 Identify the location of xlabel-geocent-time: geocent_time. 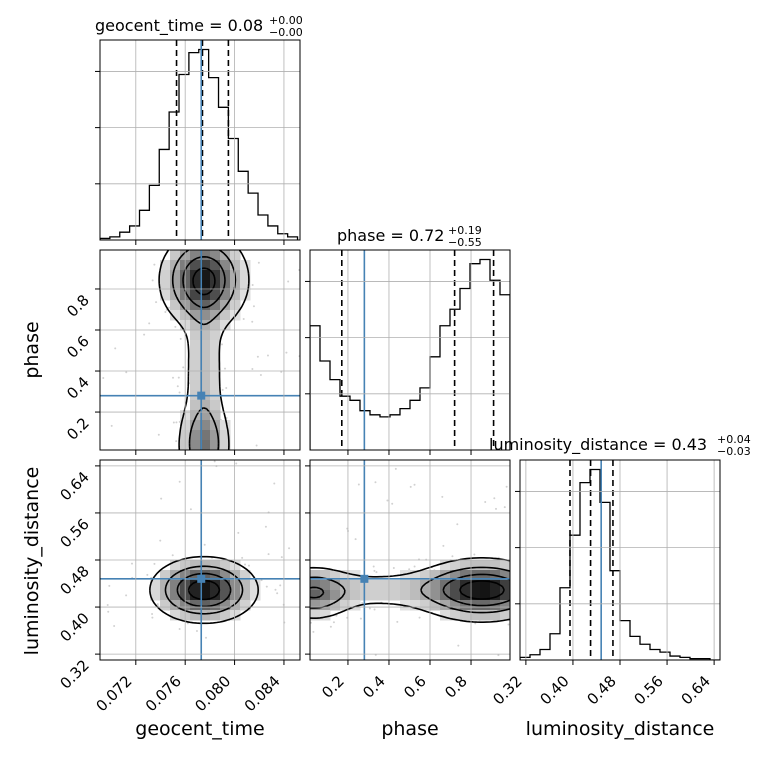
(199, 729).